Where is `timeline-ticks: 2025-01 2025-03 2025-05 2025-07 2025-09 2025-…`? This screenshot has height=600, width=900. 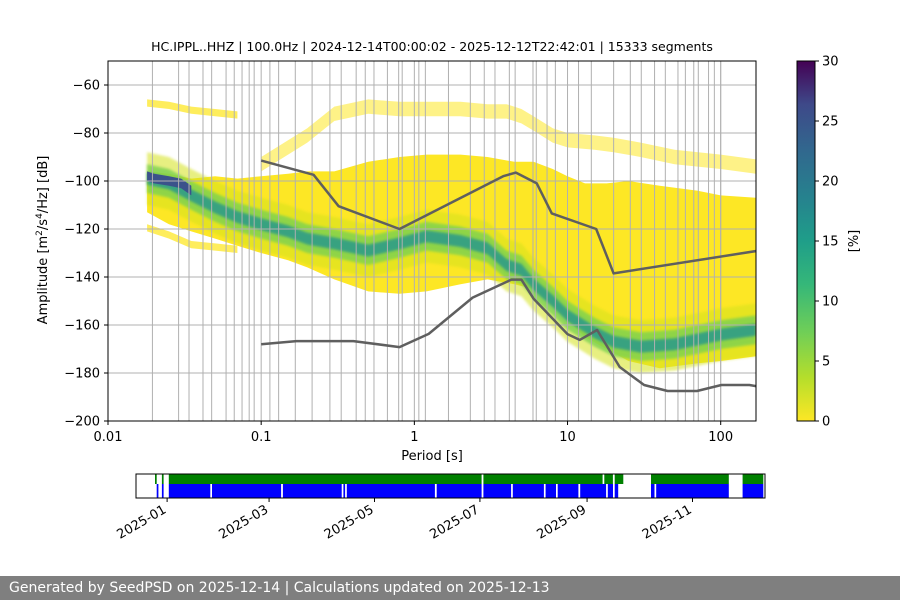
timeline-ticks: 2025-01 2025-03 2025-05 2025-07 2025-09 2025-… is located at coordinates (405, 520).